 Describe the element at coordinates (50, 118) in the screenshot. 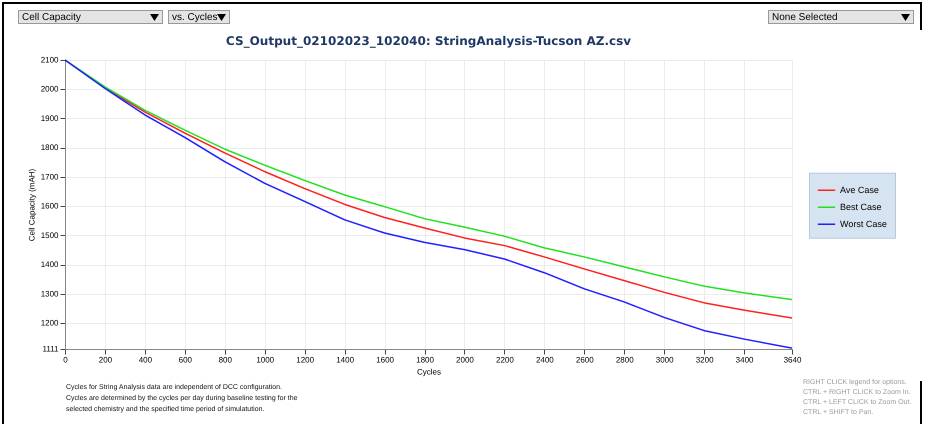

I see `y-tick-label: 1900` at that location.